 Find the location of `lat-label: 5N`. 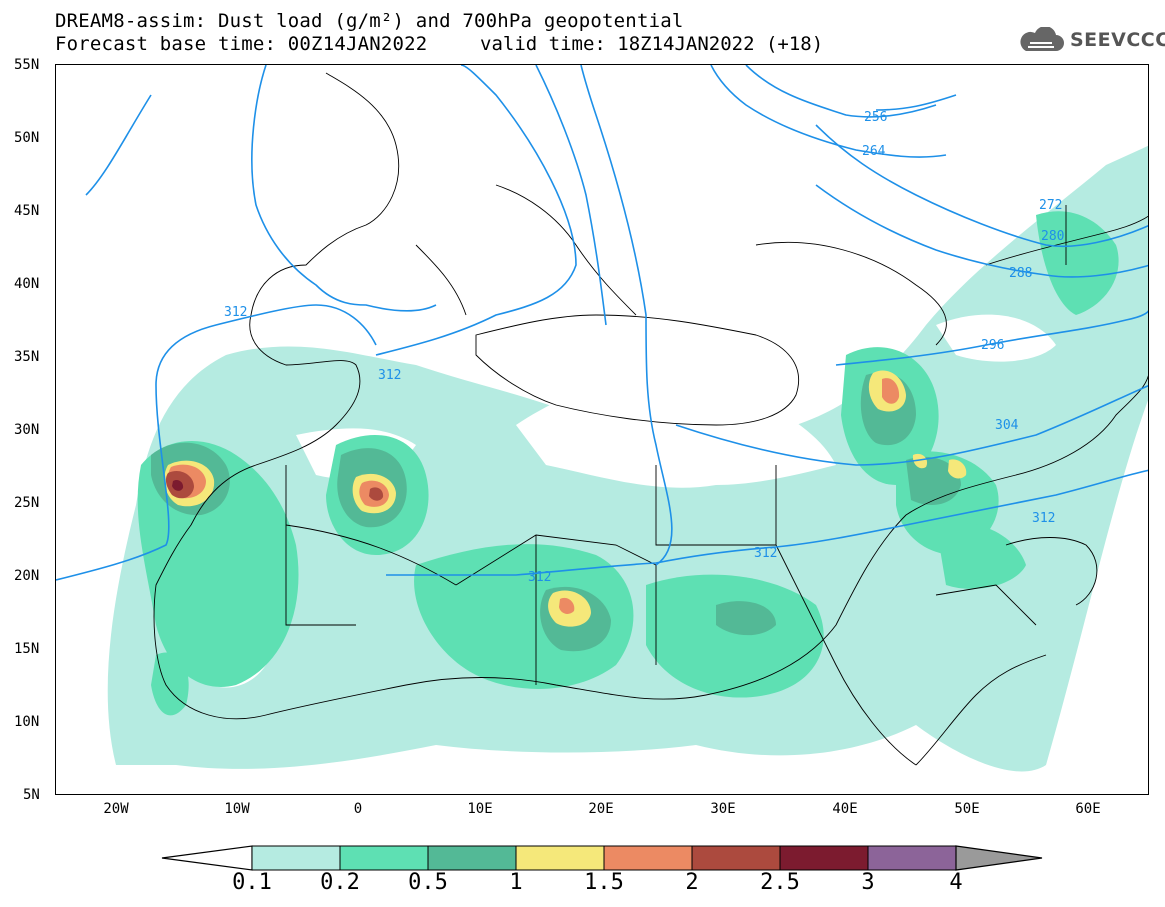

lat-label: 5N is located at coordinates (31, 795).